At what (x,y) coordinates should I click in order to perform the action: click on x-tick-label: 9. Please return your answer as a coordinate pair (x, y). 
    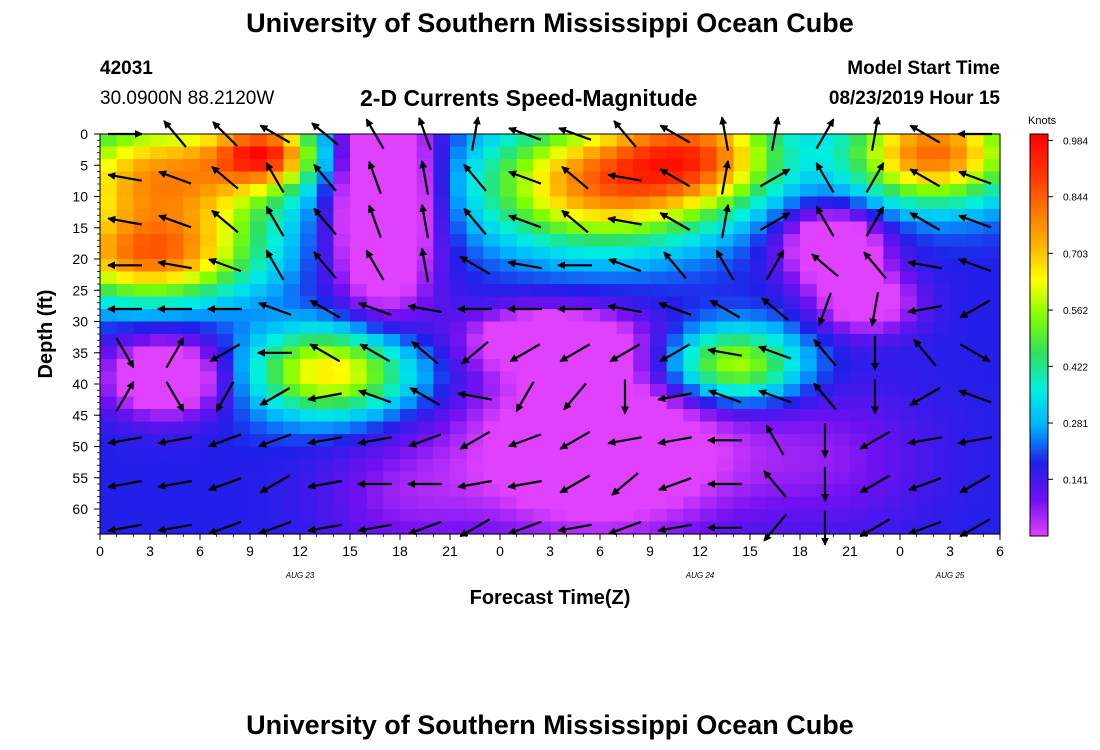
    Looking at the image, I should click on (250, 551).